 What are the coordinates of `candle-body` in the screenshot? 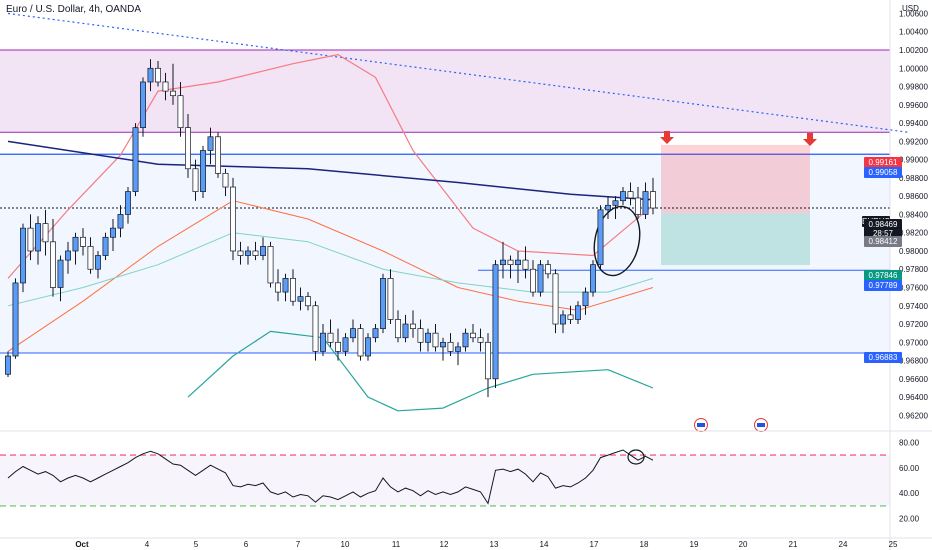 It's located at (540, 278).